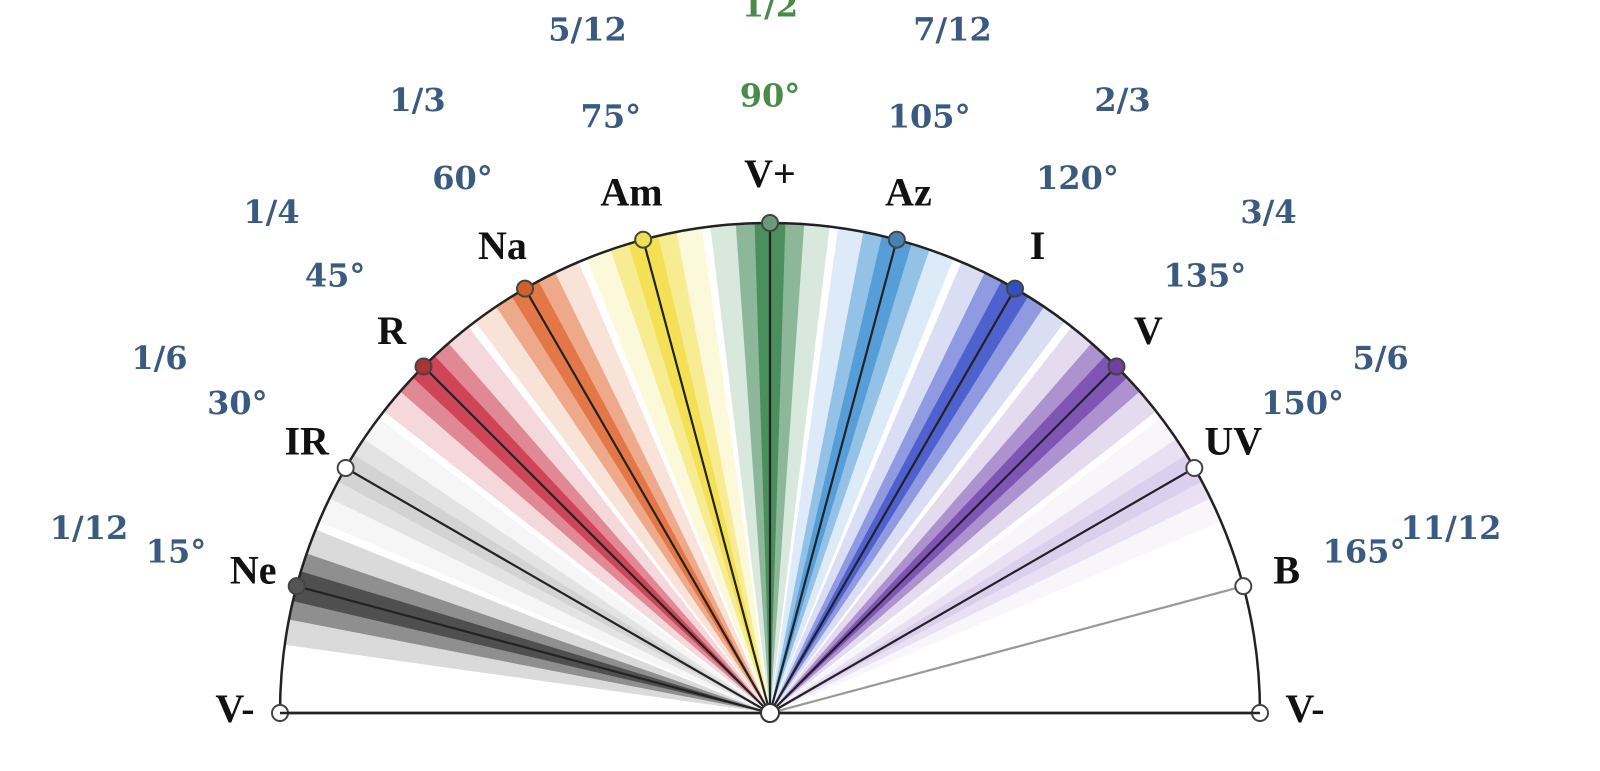 The width and height of the screenshot is (1600, 771). Describe the element at coordinates (1364, 551) in the screenshot. I see `degree-label: 165°` at that location.